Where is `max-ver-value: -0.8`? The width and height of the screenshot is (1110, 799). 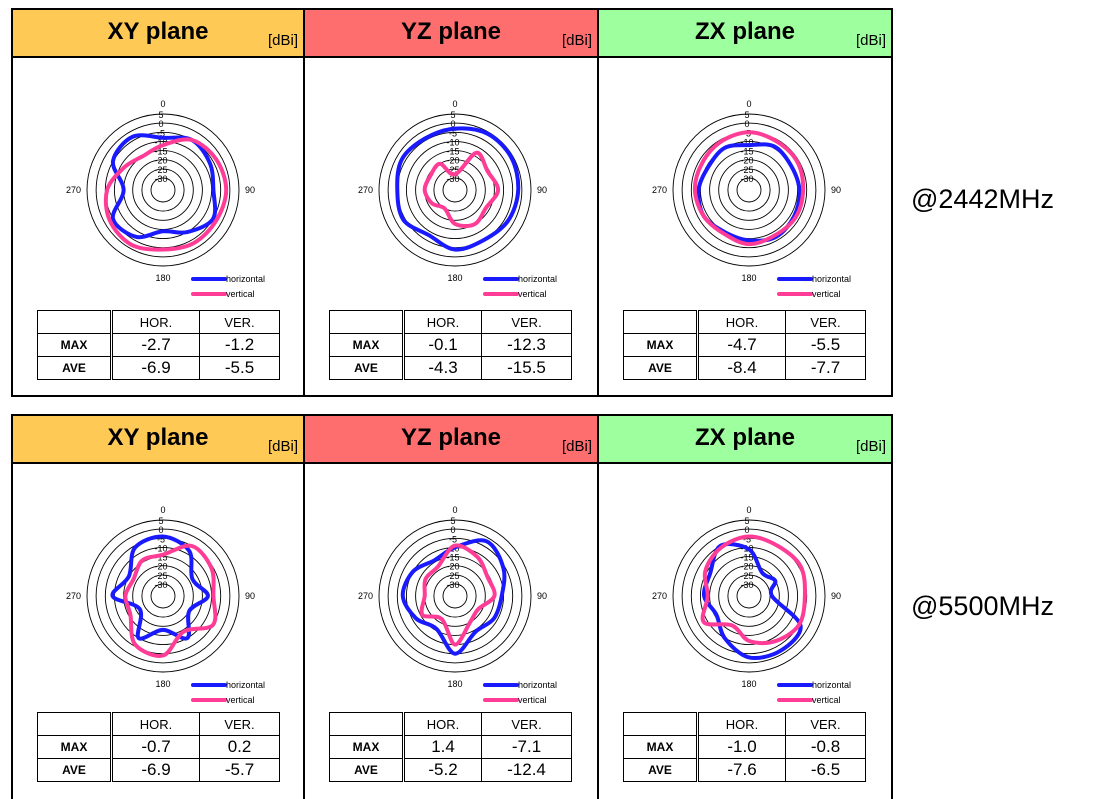
max-ver-value: -0.8 is located at coordinates (825, 747).